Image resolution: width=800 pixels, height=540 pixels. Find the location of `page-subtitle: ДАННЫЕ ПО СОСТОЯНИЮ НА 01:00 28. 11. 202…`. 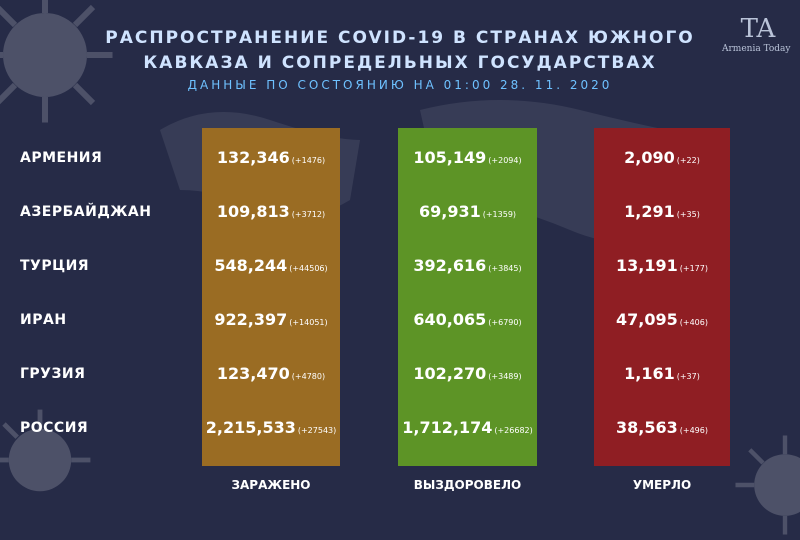

page-subtitle: ДАННЫЕ ПО СОСТОЯНИЮ НА 01:00 28. 11. 202… is located at coordinates (400, 85).